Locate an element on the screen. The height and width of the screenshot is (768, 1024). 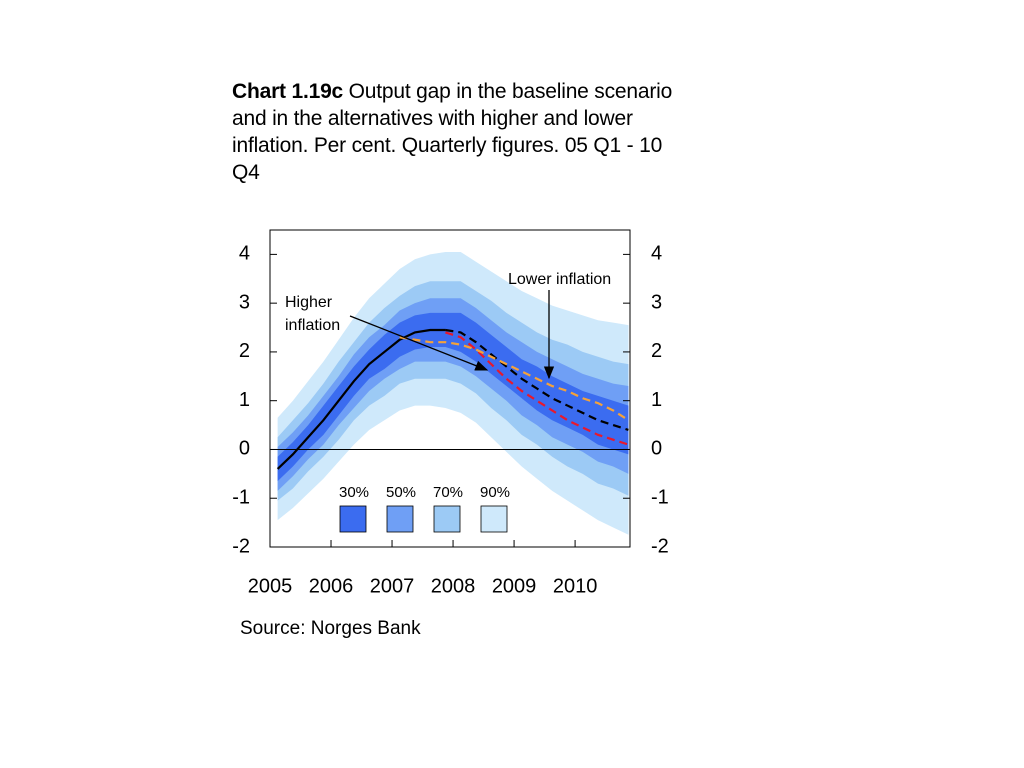
y2-tick-label: 2 is located at coordinates (656, 351).